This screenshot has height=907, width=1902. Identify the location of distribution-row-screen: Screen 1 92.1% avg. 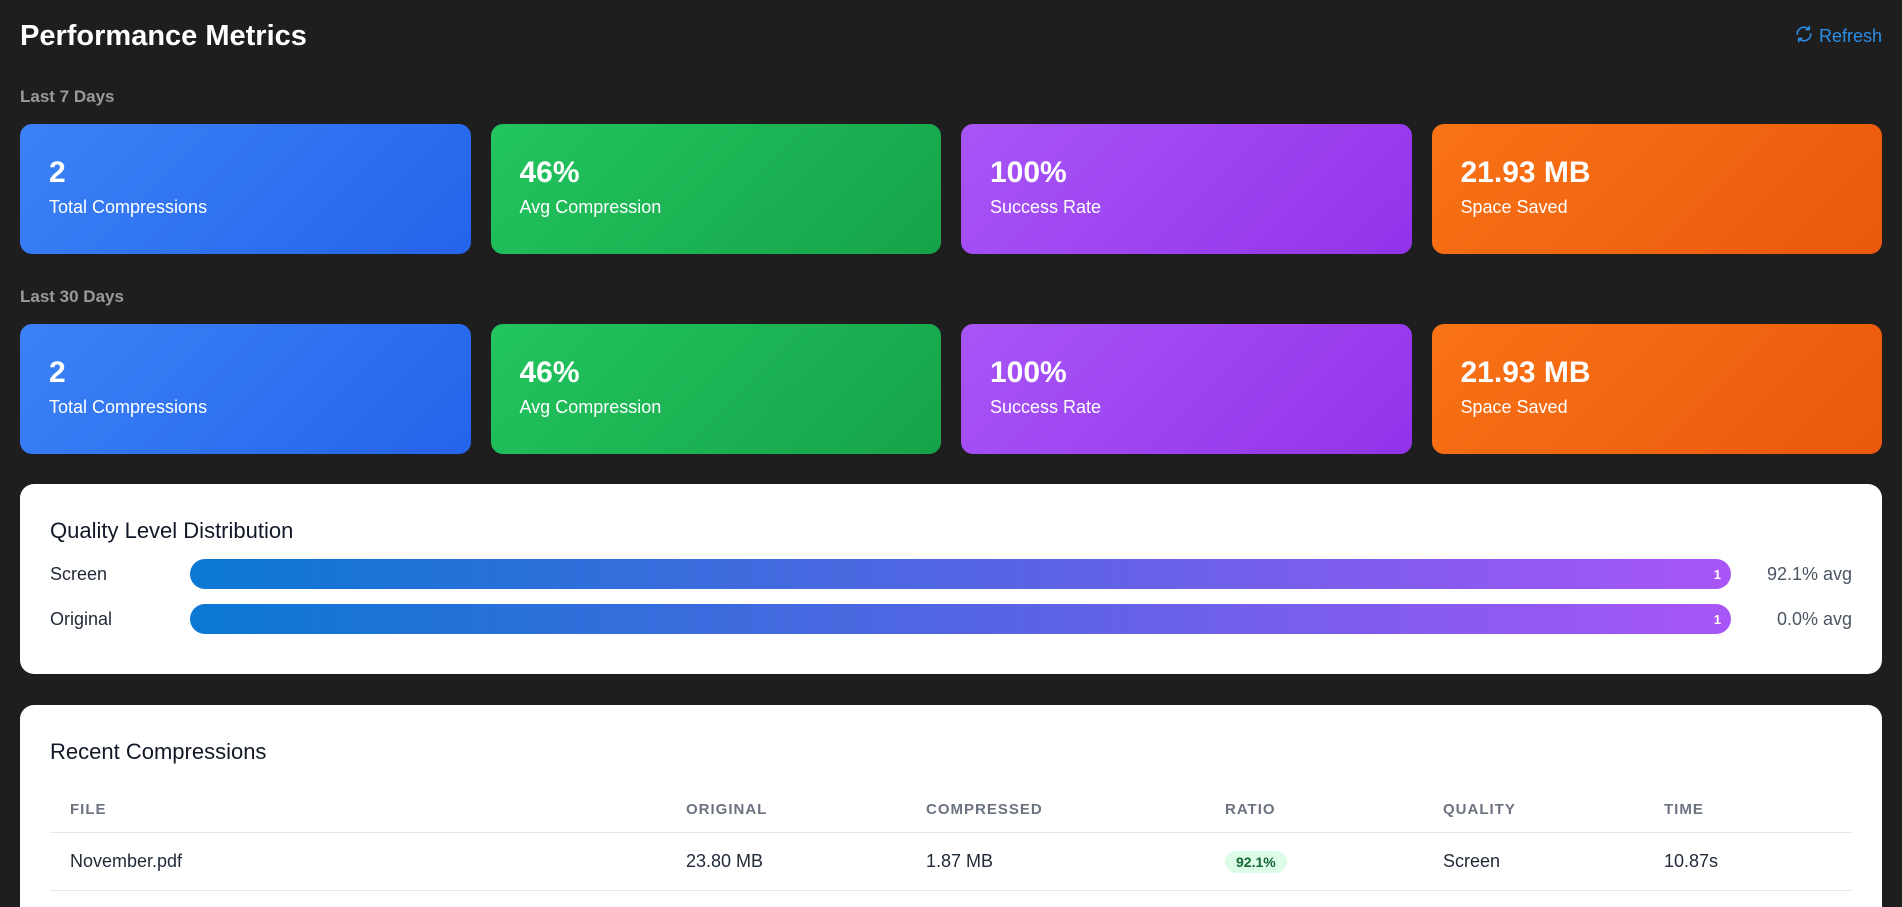
(951, 574).